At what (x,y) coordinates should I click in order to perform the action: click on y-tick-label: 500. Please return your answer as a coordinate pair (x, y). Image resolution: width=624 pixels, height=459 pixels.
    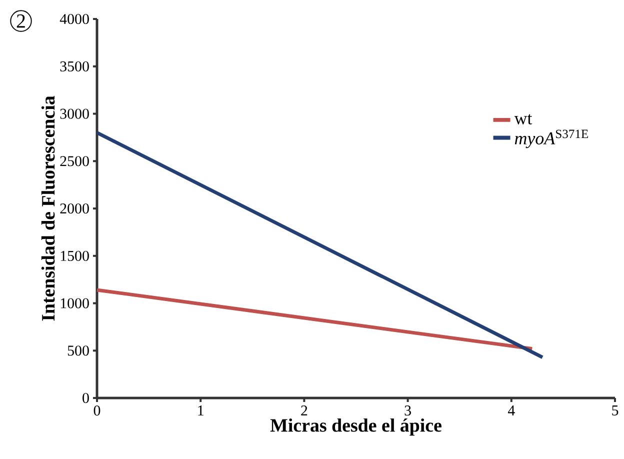
    Looking at the image, I should click on (78, 351).